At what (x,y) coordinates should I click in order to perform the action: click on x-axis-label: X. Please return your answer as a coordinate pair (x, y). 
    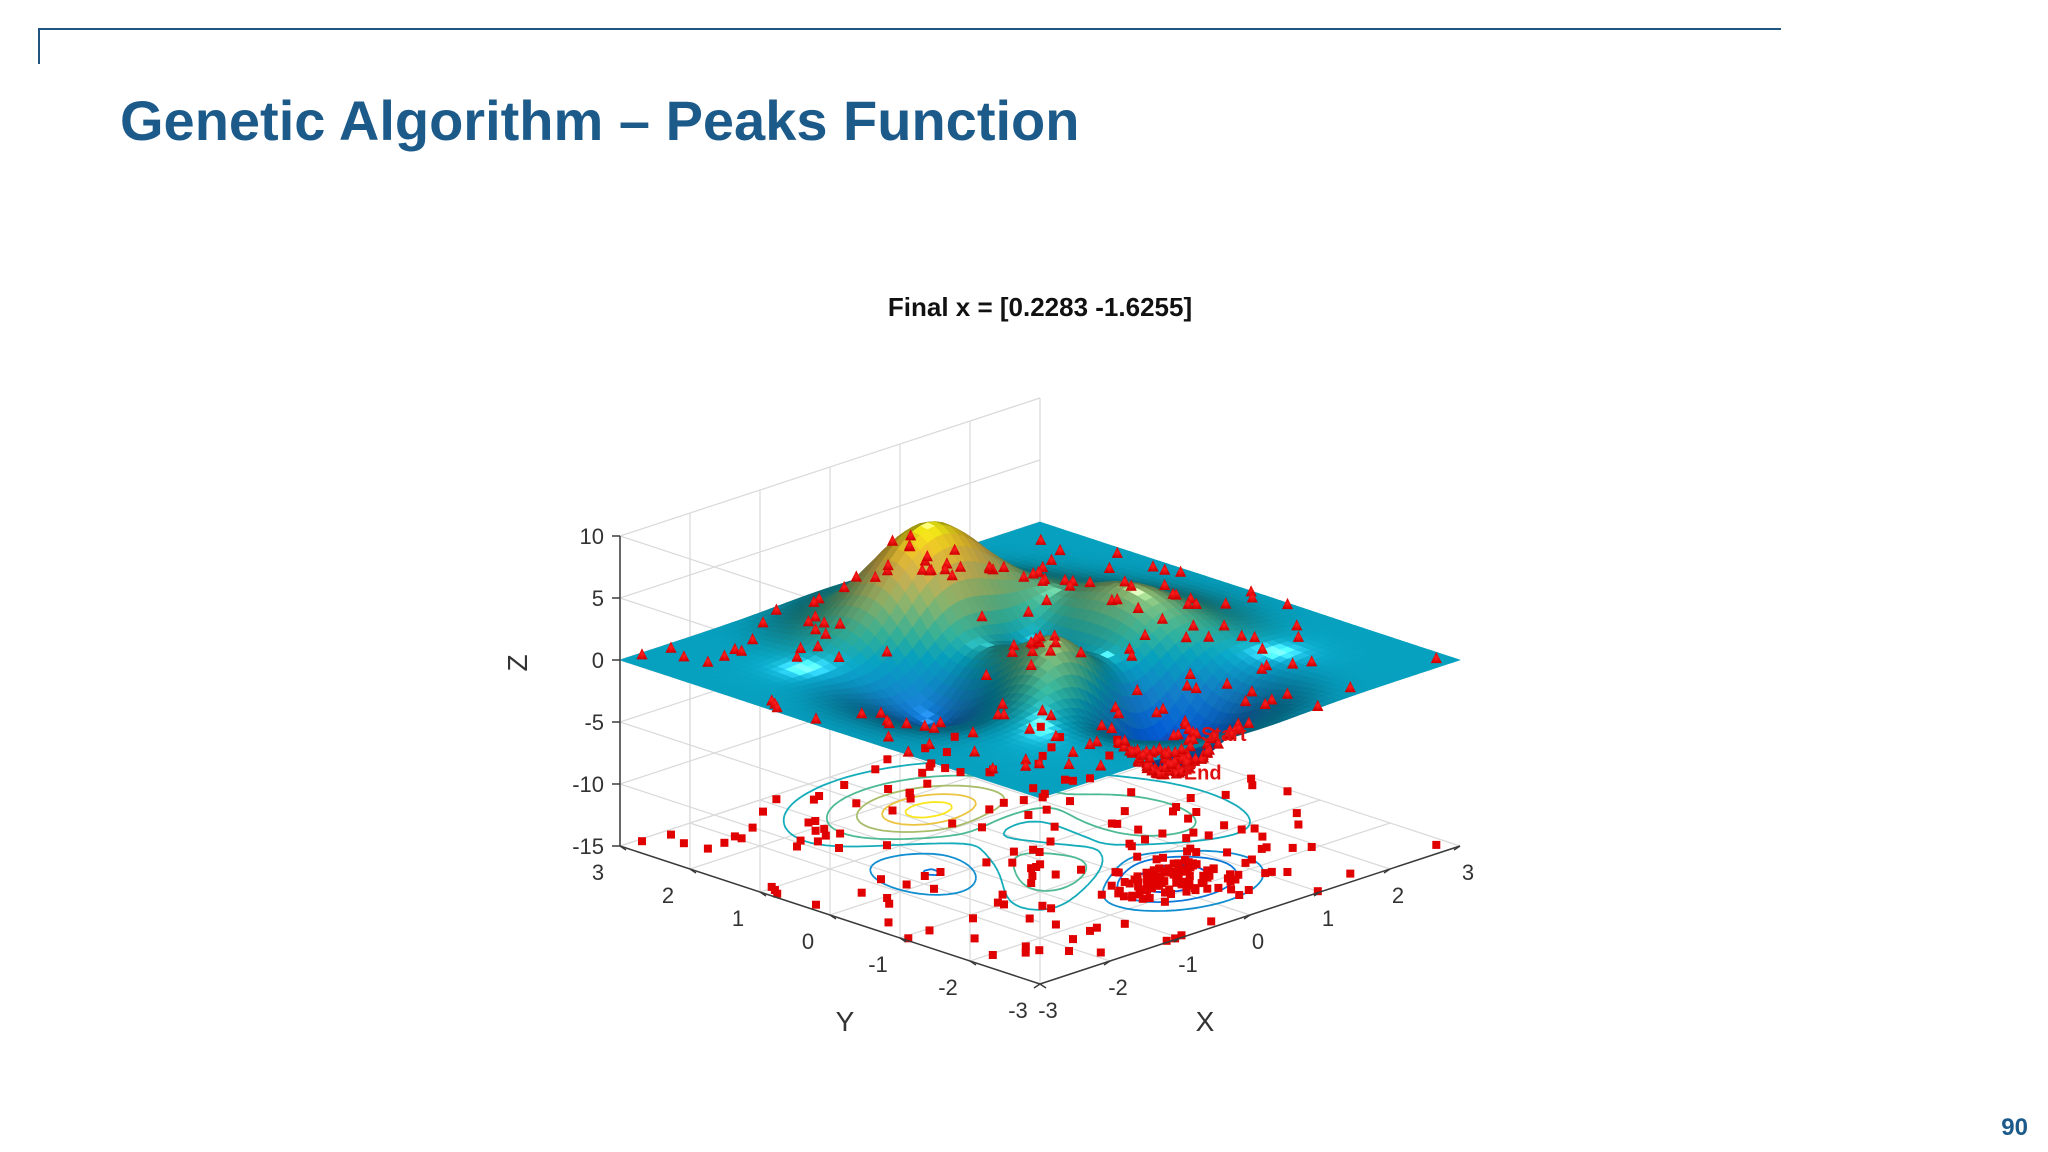
    Looking at the image, I should click on (1205, 1021).